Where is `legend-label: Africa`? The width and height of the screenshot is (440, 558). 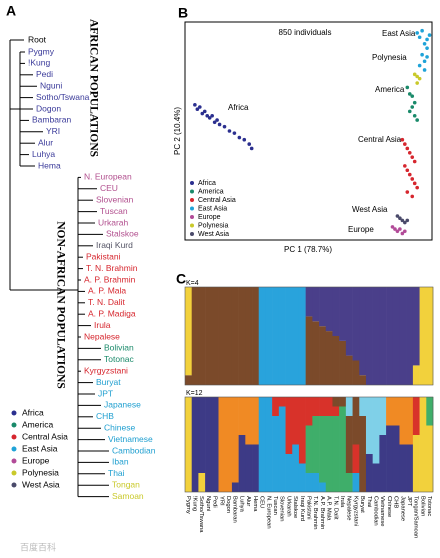
legend-label: Africa is located at coordinates (33, 412).